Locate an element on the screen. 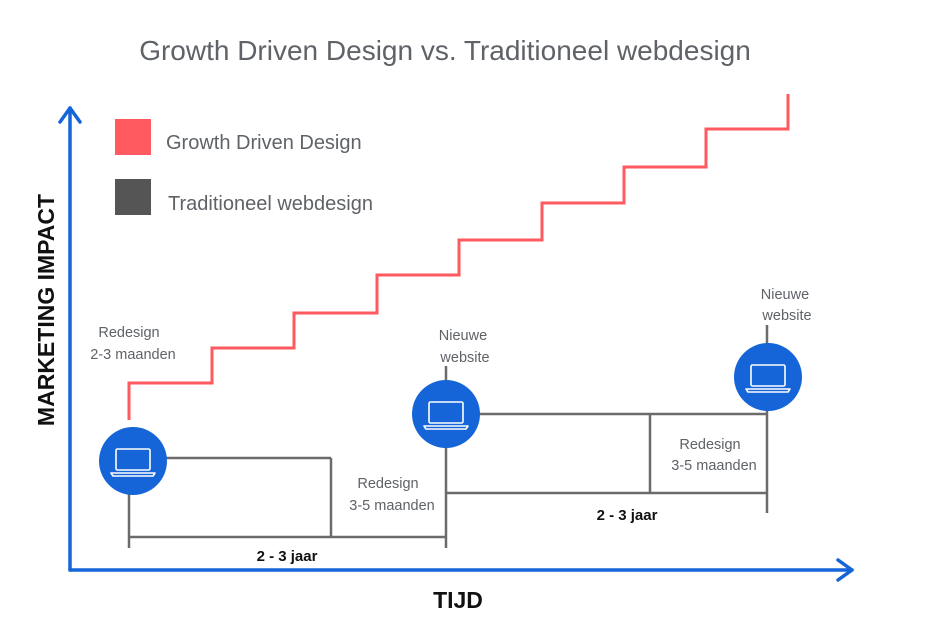 The height and width of the screenshot is (620, 930). annotation-new-site-1: Nieuwe website is located at coordinates (465, 347).